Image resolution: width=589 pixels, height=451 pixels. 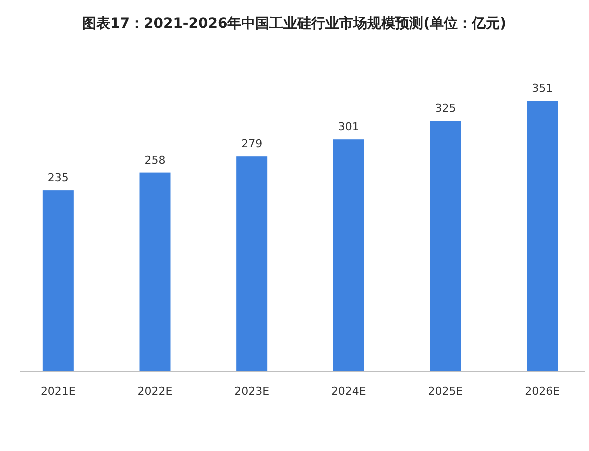 I want to click on data-label: 351, so click(x=543, y=88).